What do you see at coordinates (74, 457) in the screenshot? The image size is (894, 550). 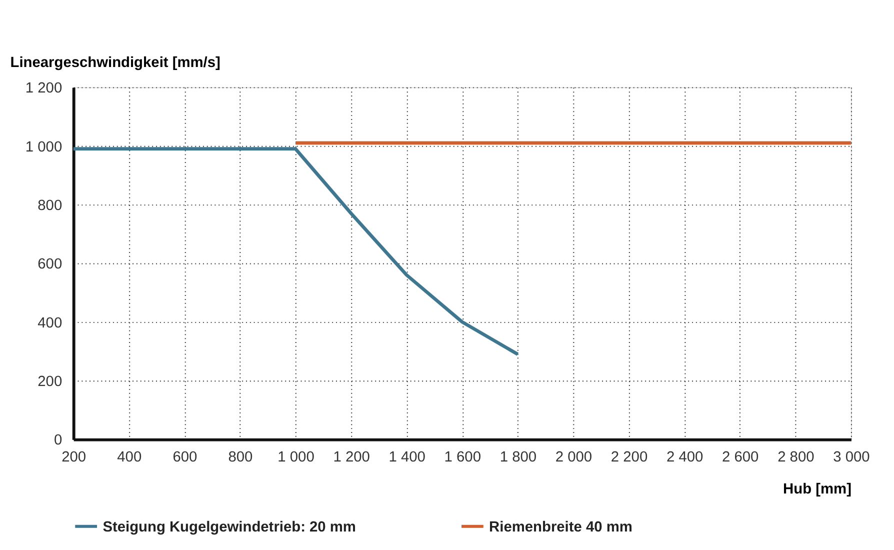 I see `x-tick-label: 200` at bounding box center [74, 457].